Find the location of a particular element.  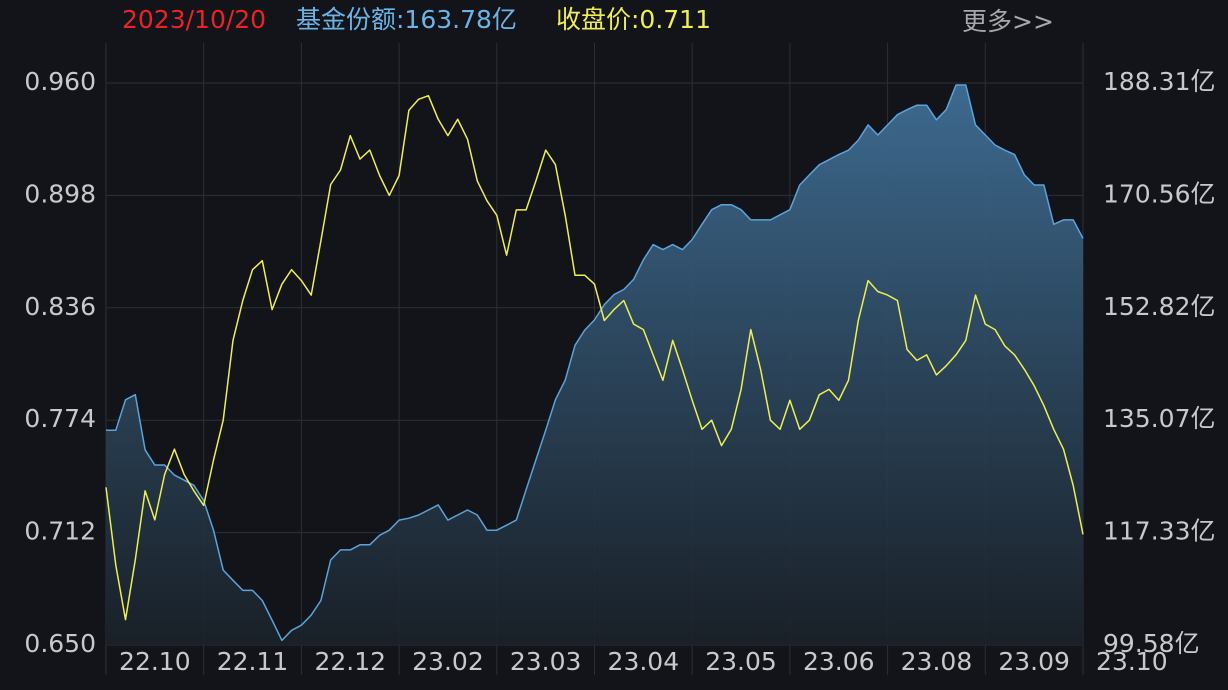

x-tick-label: 23.03 is located at coordinates (546, 661).